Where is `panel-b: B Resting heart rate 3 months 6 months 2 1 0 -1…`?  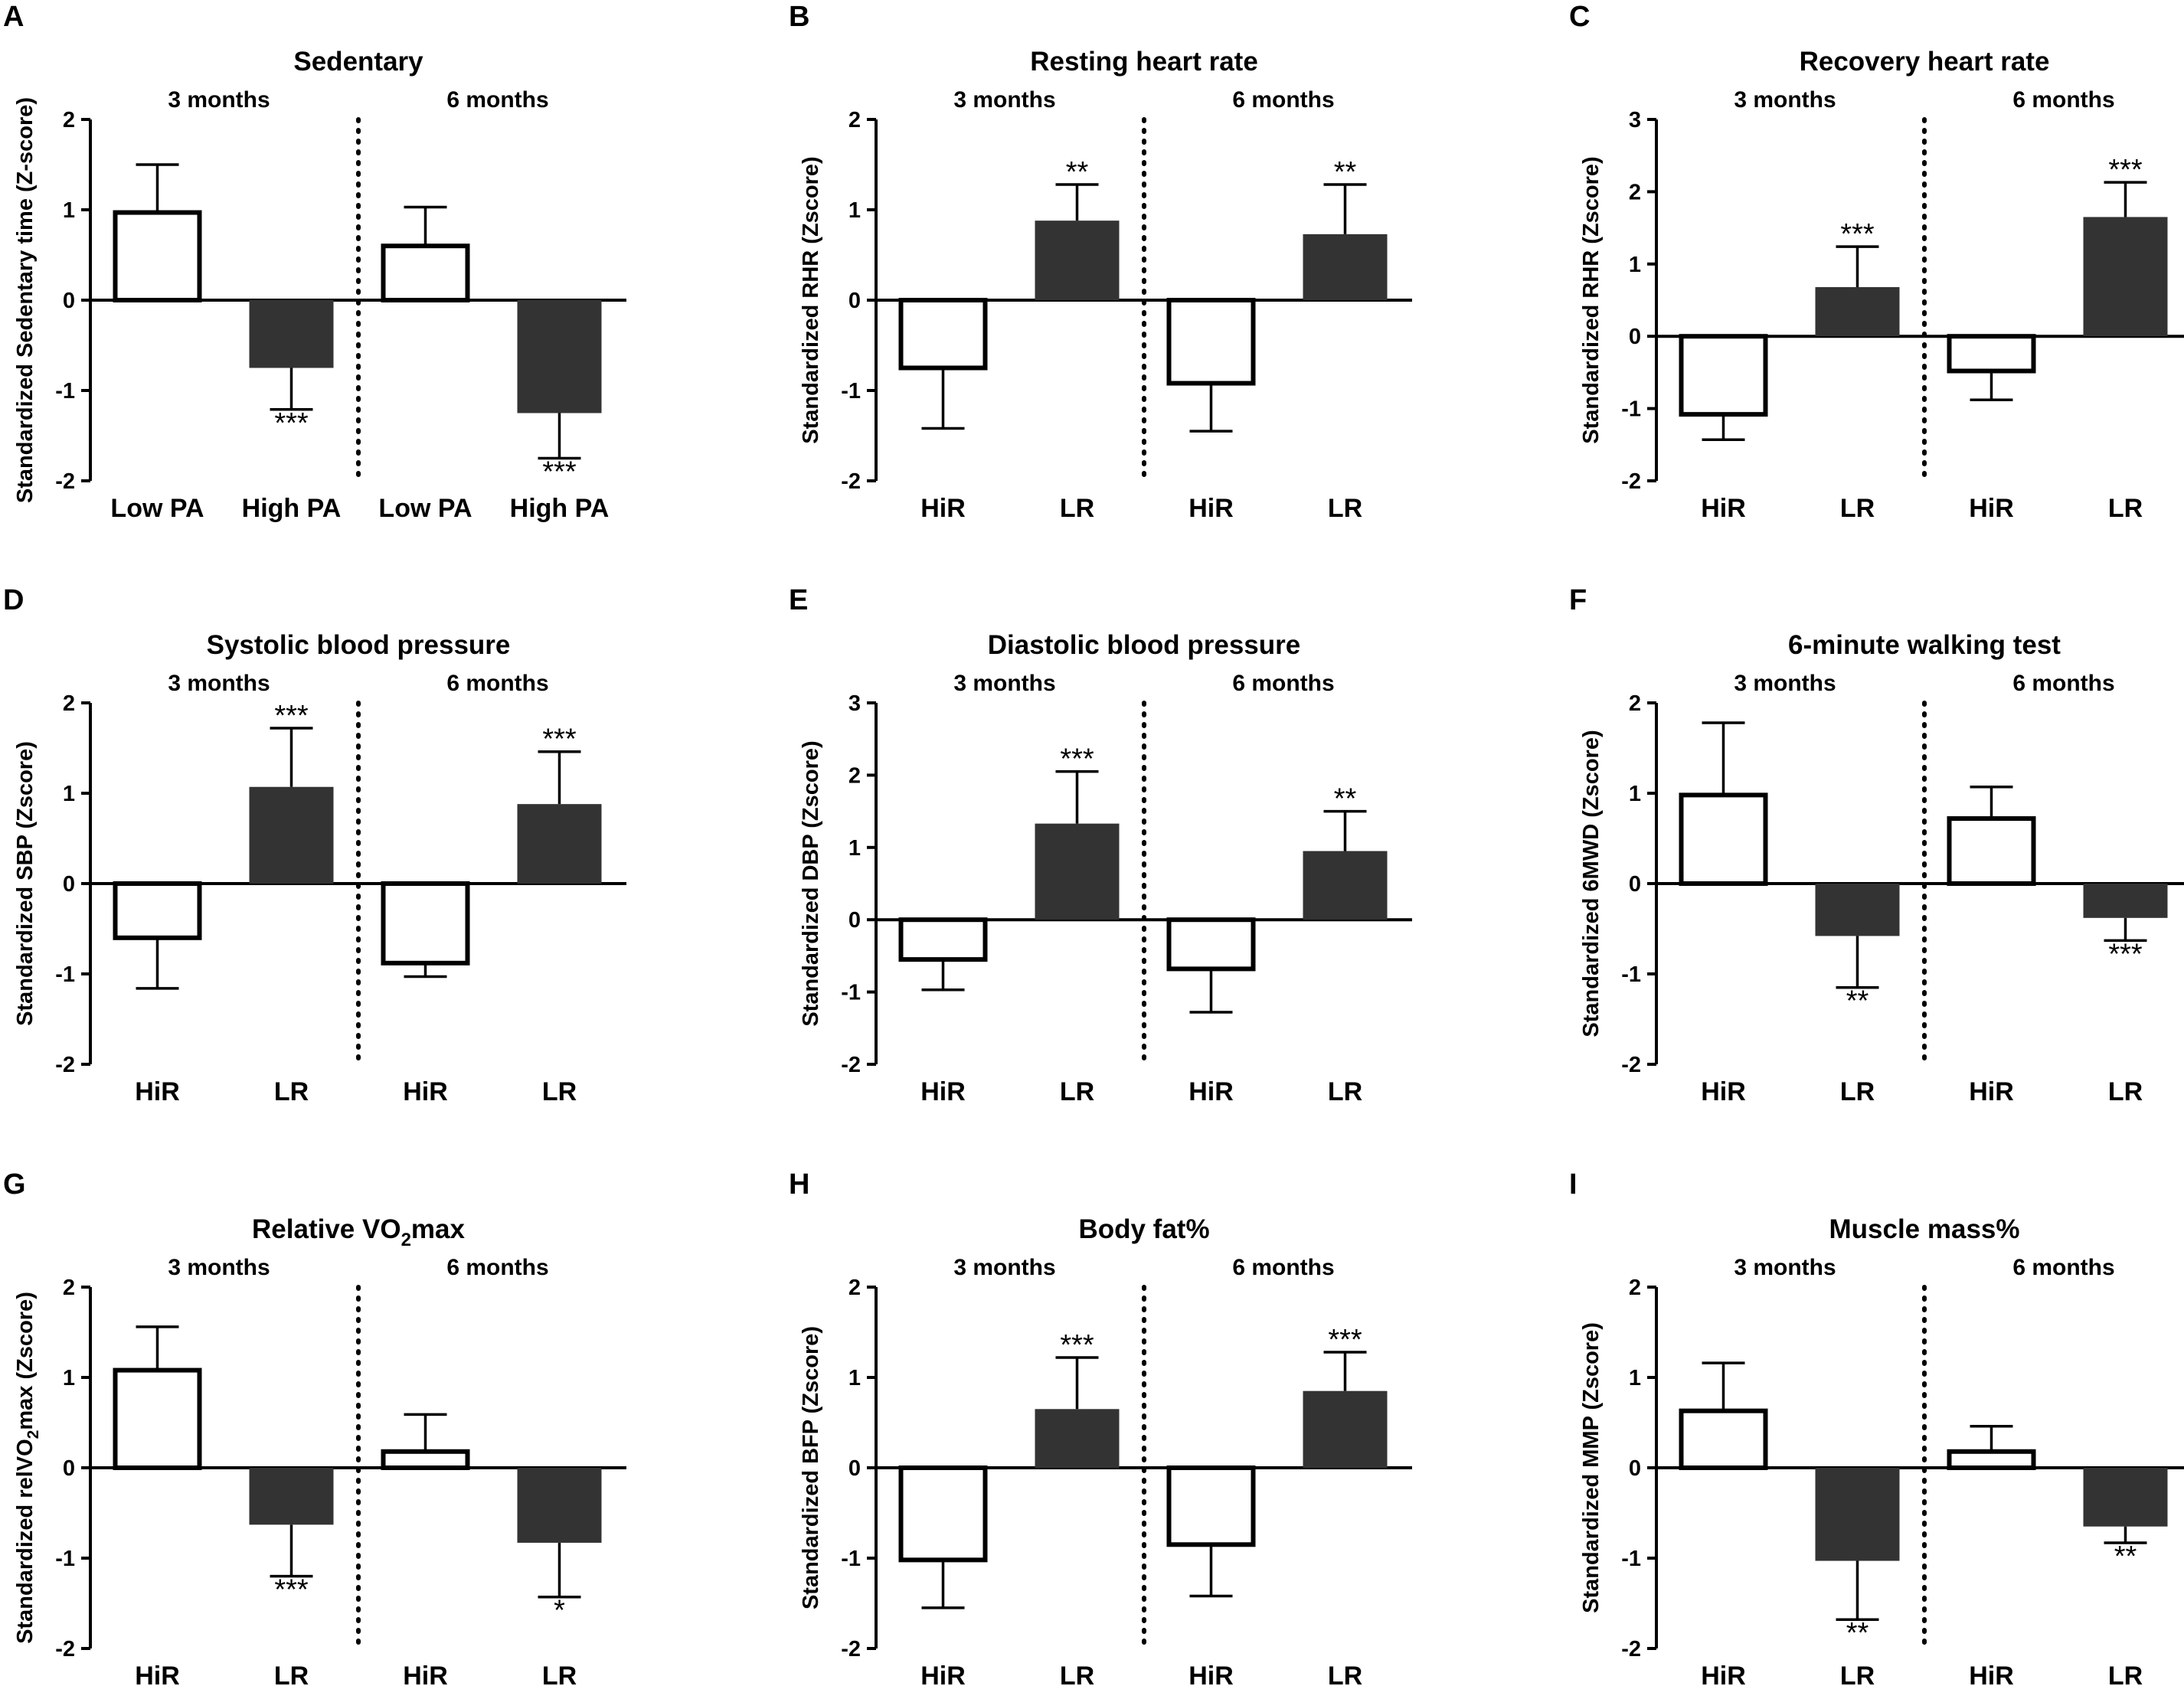
panel-b: B Resting heart rate 3 months 6 months 2 1 0 -1… is located at coordinates (1101, 262).